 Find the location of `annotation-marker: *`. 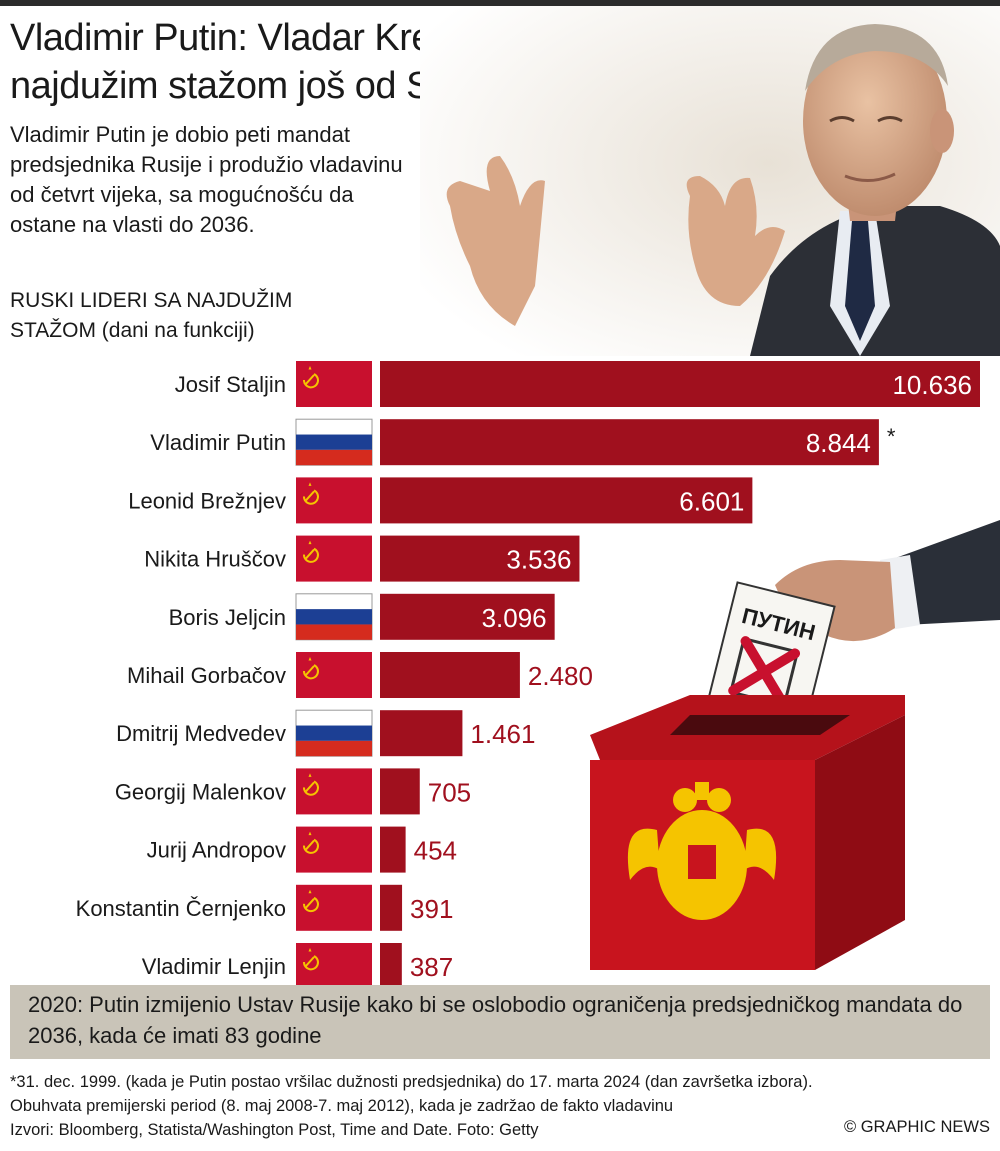

annotation-marker: * is located at coordinates (891, 436).